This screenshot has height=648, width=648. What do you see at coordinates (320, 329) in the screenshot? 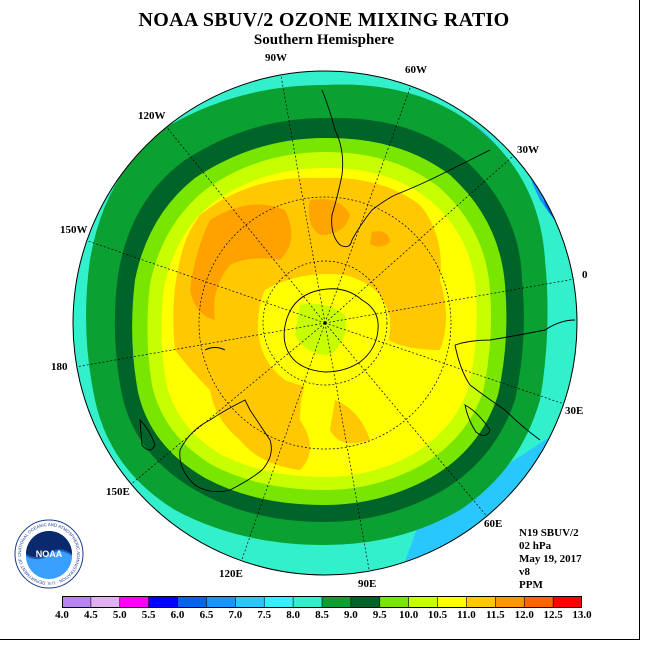
I see `field-level-10.0-pole` at bounding box center [320, 329].